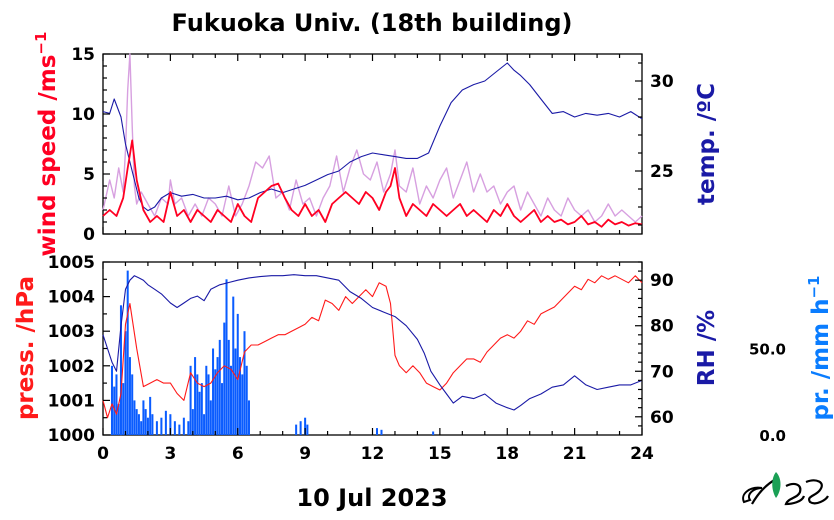 The height and width of the screenshot is (520, 834). What do you see at coordinates (89, 175) in the screenshot?
I see `wind-tick-label: 5` at bounding box center [89, 175].